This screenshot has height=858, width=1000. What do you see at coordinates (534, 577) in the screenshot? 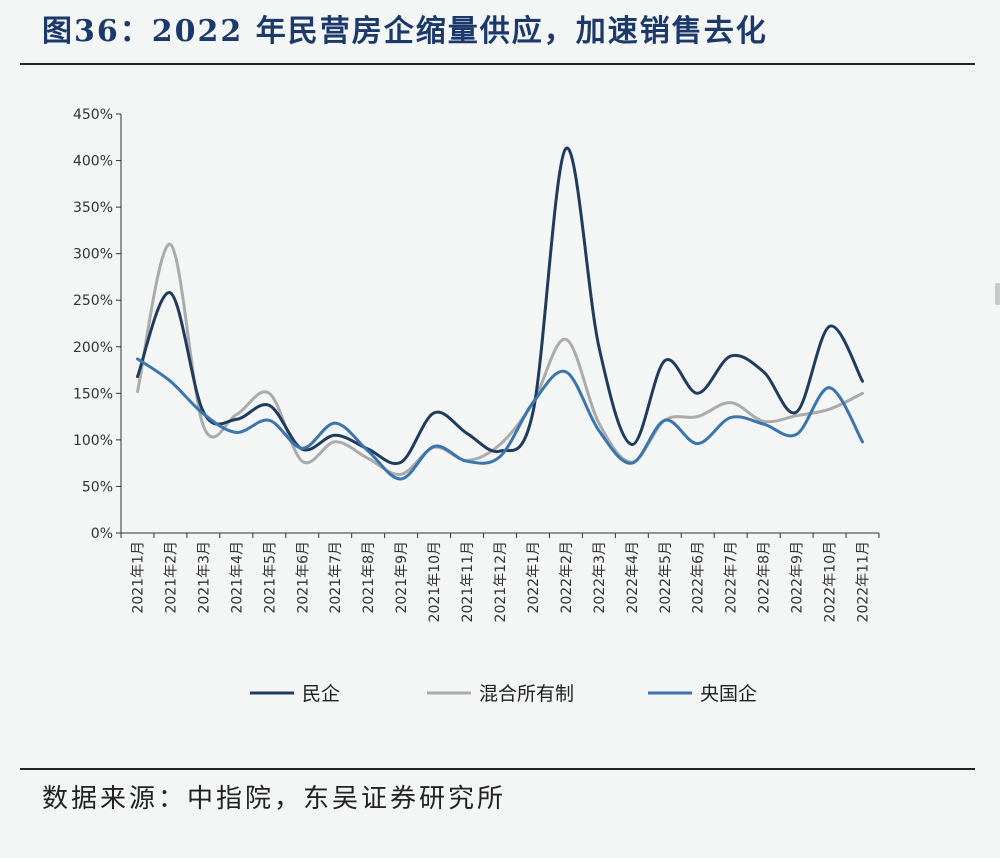
I see `x-tick-label: 2022年1月` at bounding box center [534, 577].